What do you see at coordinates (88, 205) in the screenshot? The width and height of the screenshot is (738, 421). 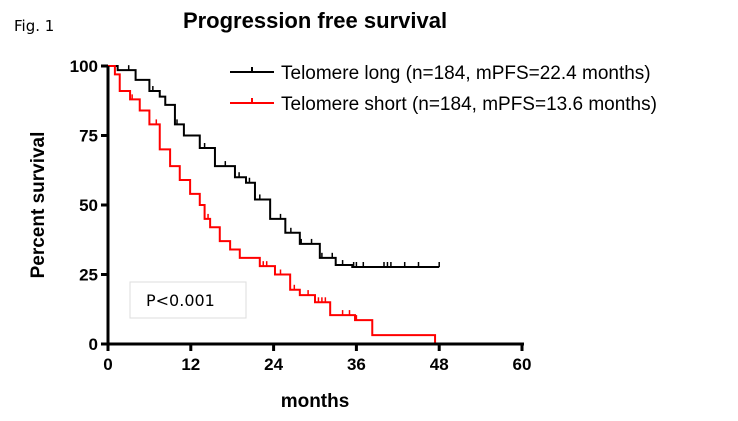 I see `y-tick-label: 50` at bounding box center [88, 205].